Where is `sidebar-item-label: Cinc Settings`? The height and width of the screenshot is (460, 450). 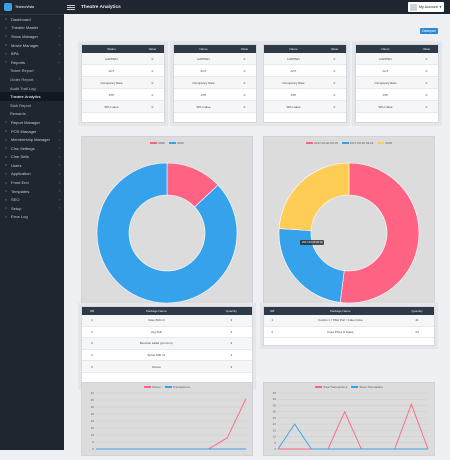 sidebar-item-label: Cinc Settings is located at coordinates (23, 148).